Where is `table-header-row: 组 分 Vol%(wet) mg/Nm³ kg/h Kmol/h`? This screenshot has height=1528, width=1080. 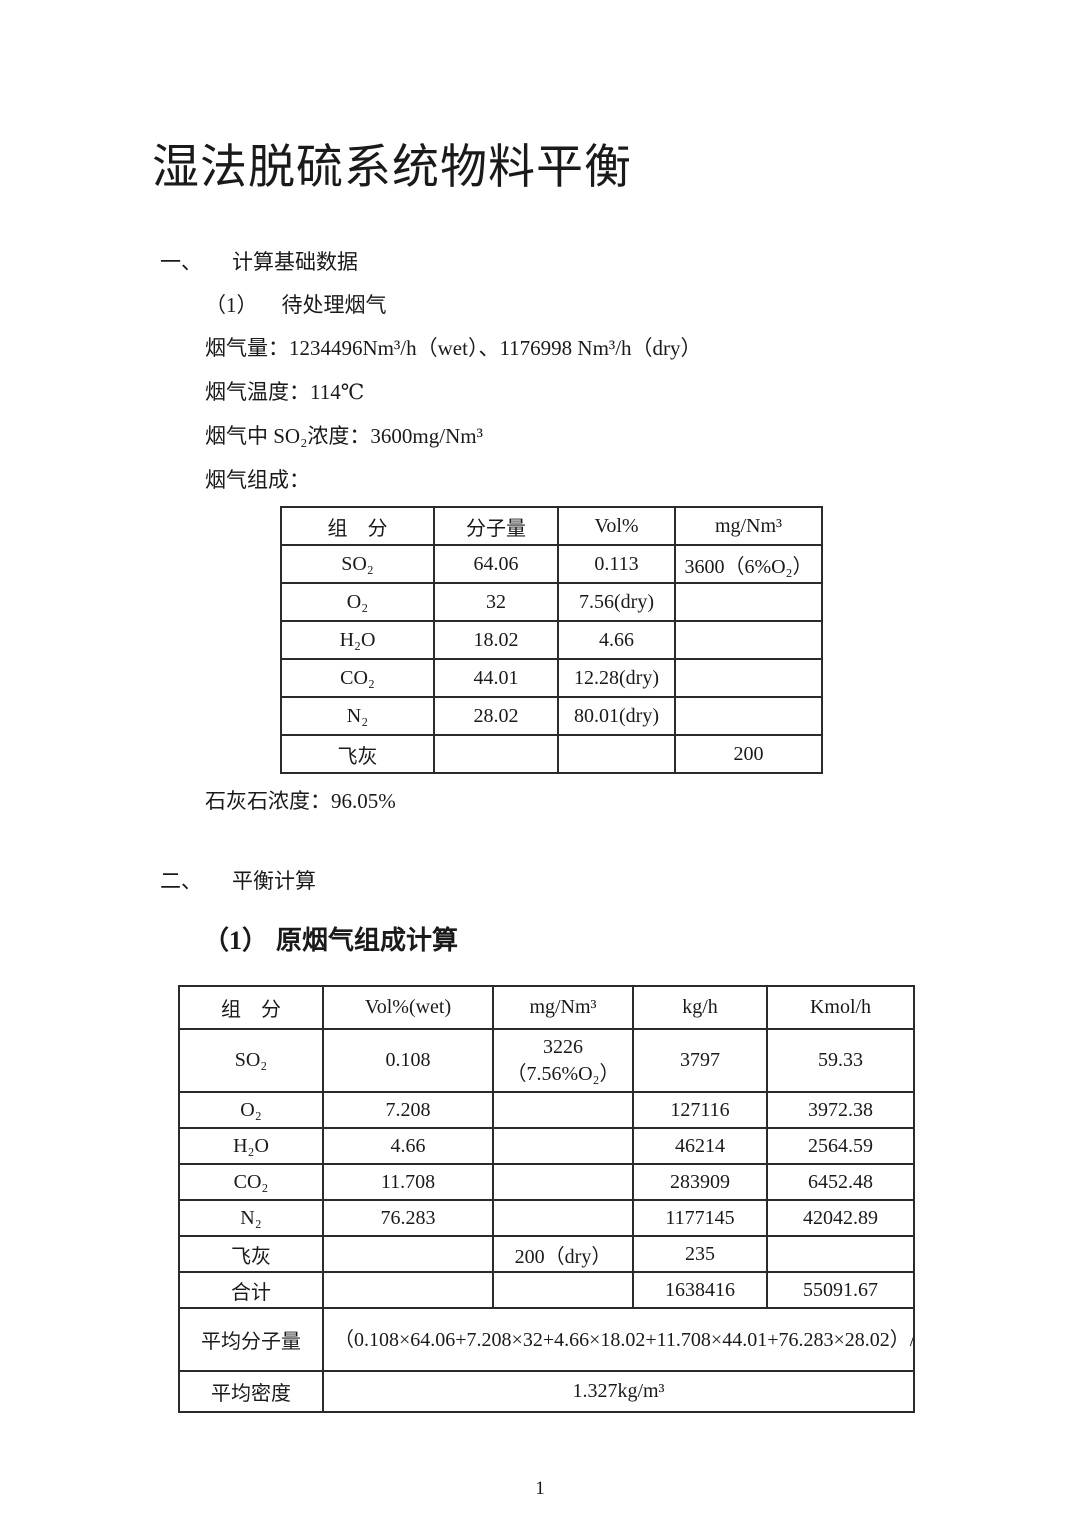 table-header-row: 组 分 Vol%(wet) mg/Nm³ kg/h Kmol/h is located at coordinates (546, 1007).